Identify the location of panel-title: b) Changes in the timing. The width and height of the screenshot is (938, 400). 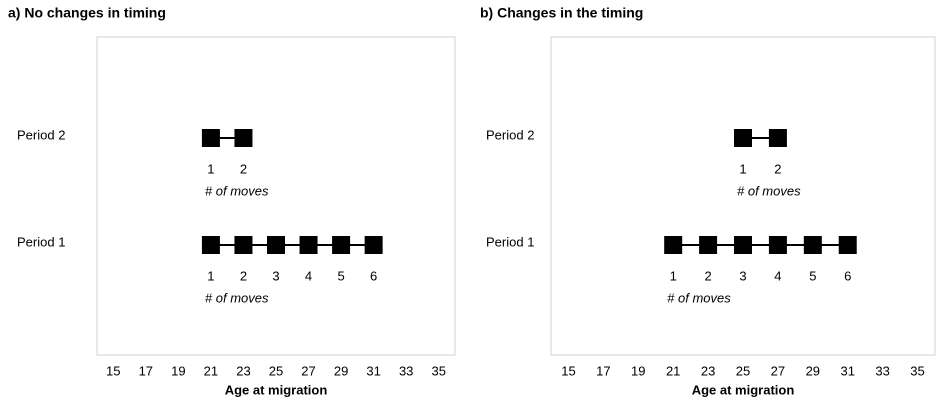
(561, 13).